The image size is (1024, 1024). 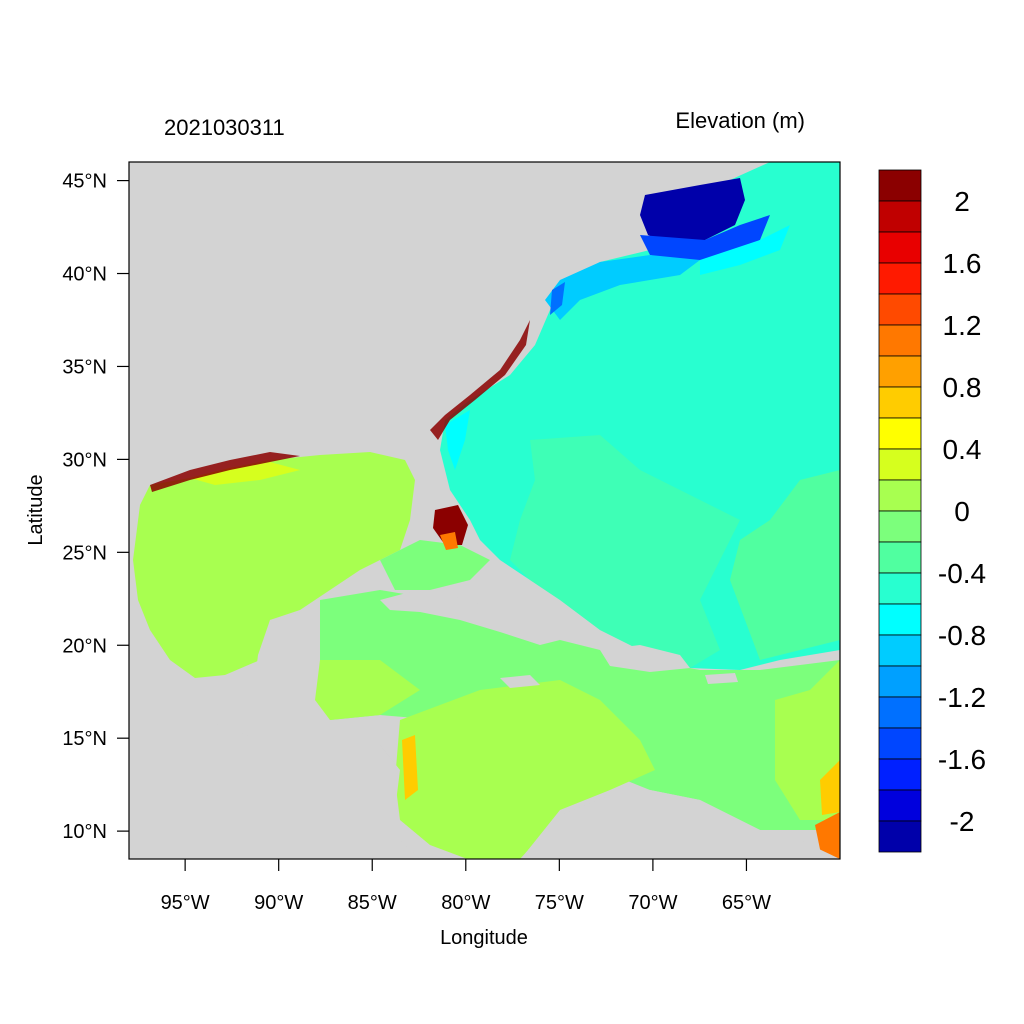 I want to click on x-tick-label: 95°W, so click(x=185, y=903).